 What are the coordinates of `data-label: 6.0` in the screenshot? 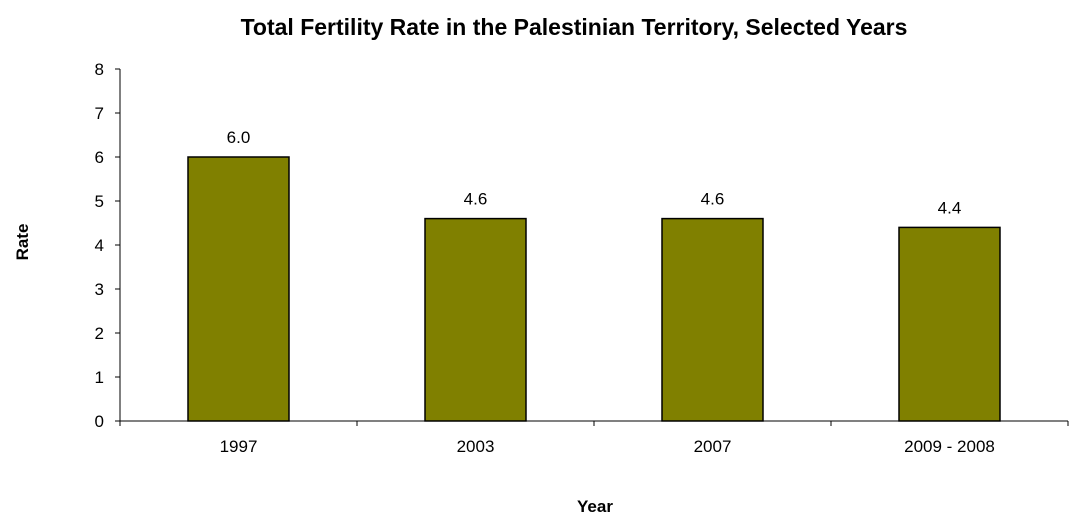 It's located at (239, 137).